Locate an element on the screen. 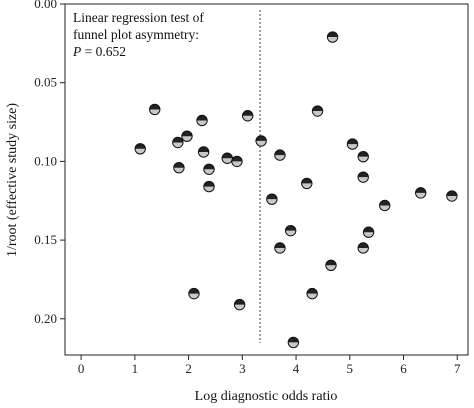  x-tick-label: 2 is located at coordinates (188, 368).